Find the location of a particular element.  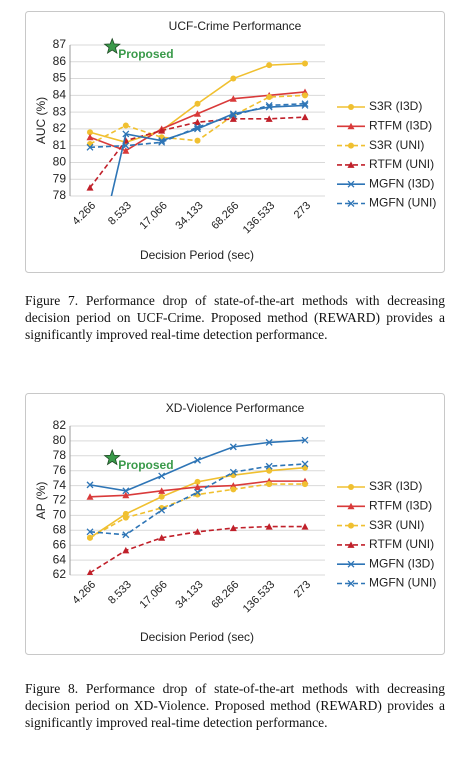

y-tick-label: 86 is located at coordinates (60, 61).